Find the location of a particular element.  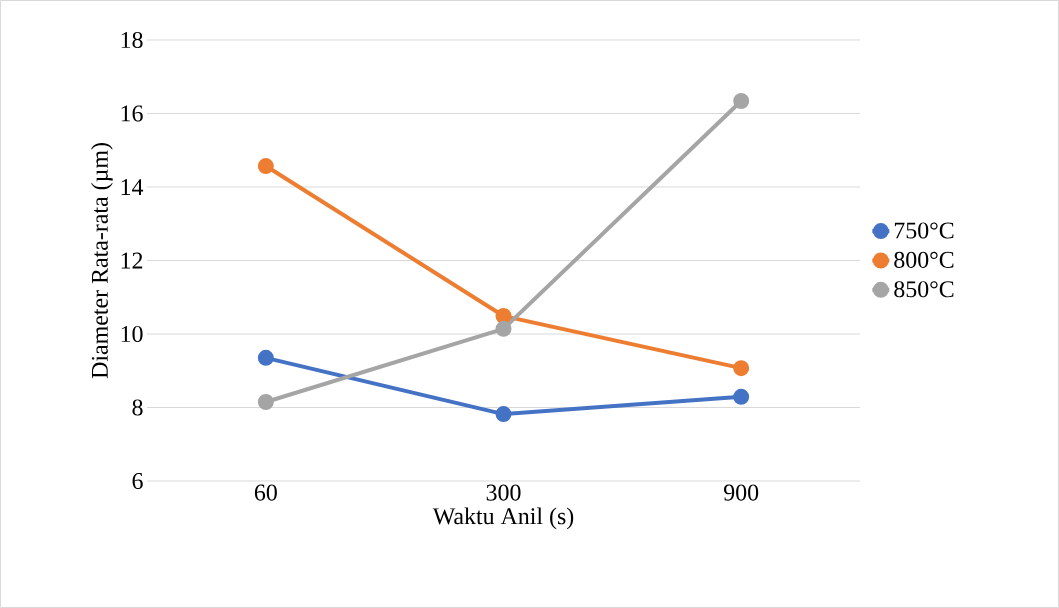

y-axis-title: Diameter Rata-rata (µm) is located at coordinates (102, 261).